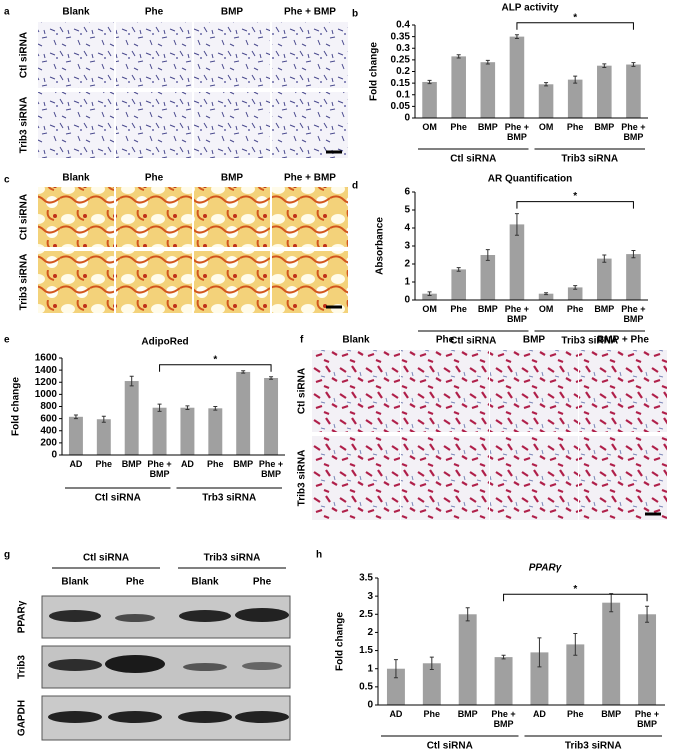  I want to click on y-tick-label: 3, so click(407, 246).